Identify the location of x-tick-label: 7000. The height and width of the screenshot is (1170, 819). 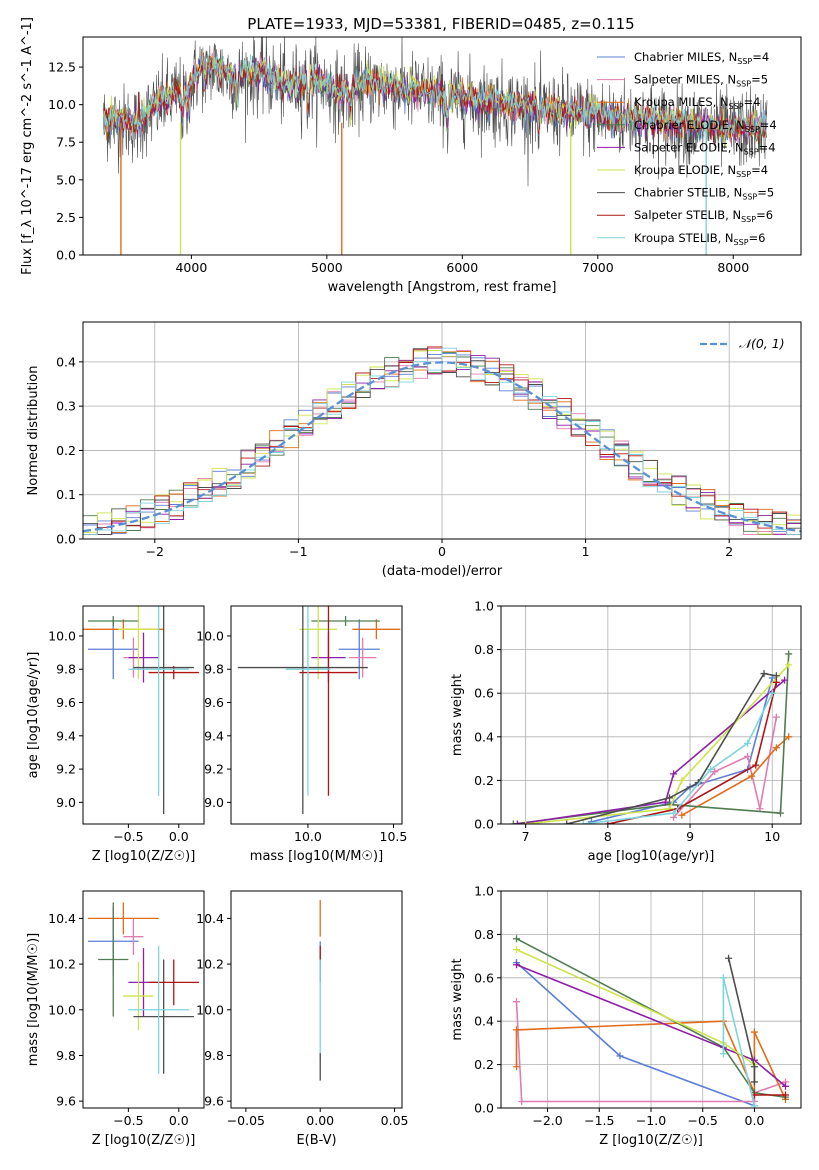
(598, 267).